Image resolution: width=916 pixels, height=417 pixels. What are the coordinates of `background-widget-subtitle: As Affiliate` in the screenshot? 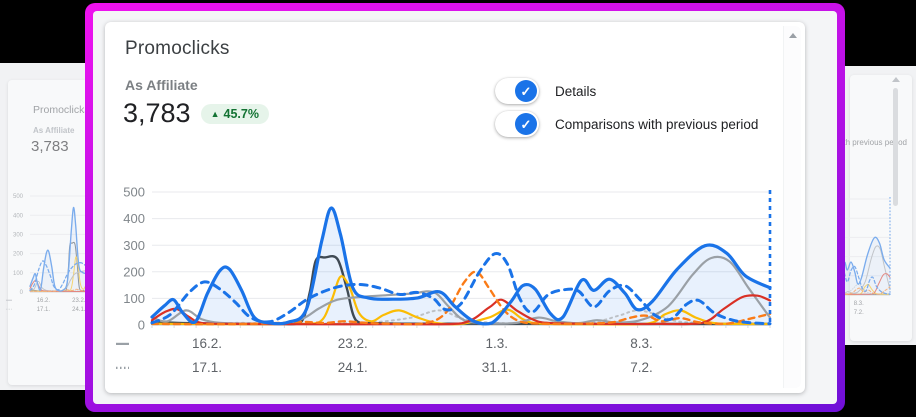 It's located at (54, 130).